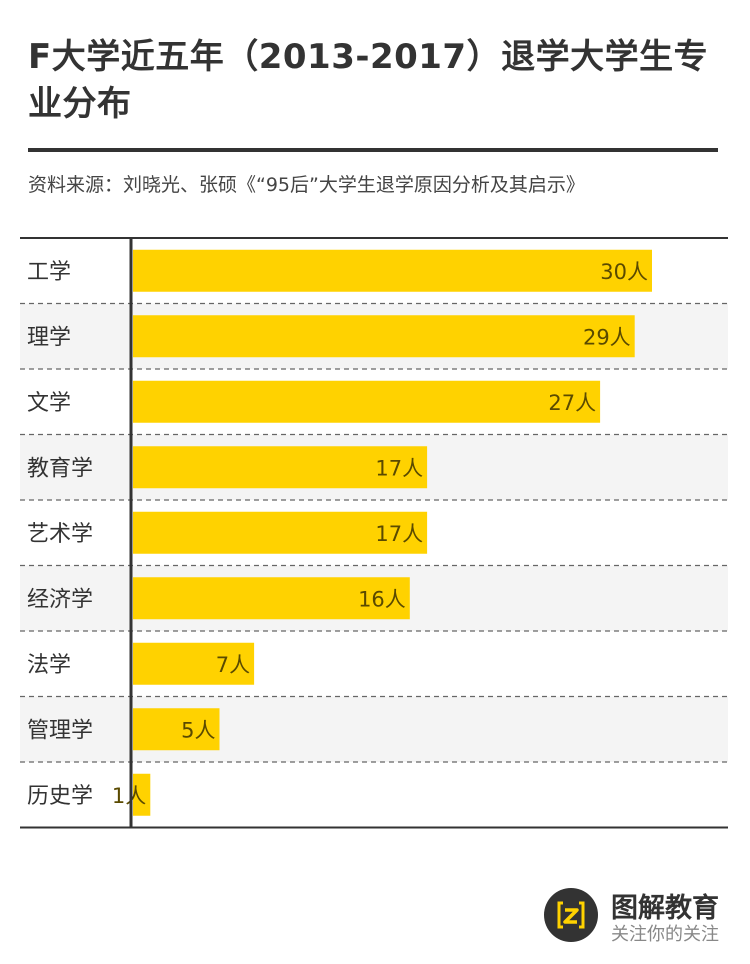  I want to click on category-label: 理学, so click(49, 337).